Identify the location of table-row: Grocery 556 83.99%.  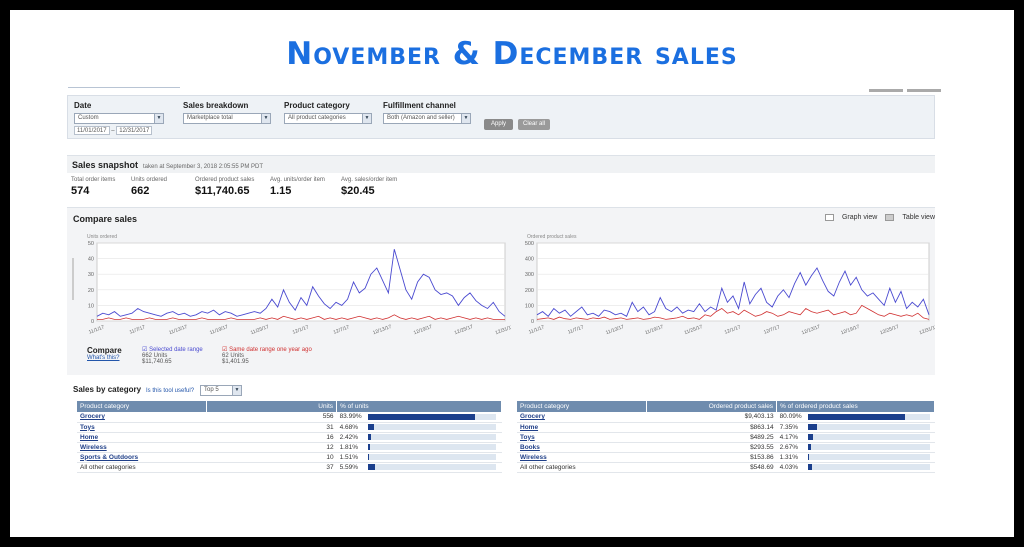
(289, 417).